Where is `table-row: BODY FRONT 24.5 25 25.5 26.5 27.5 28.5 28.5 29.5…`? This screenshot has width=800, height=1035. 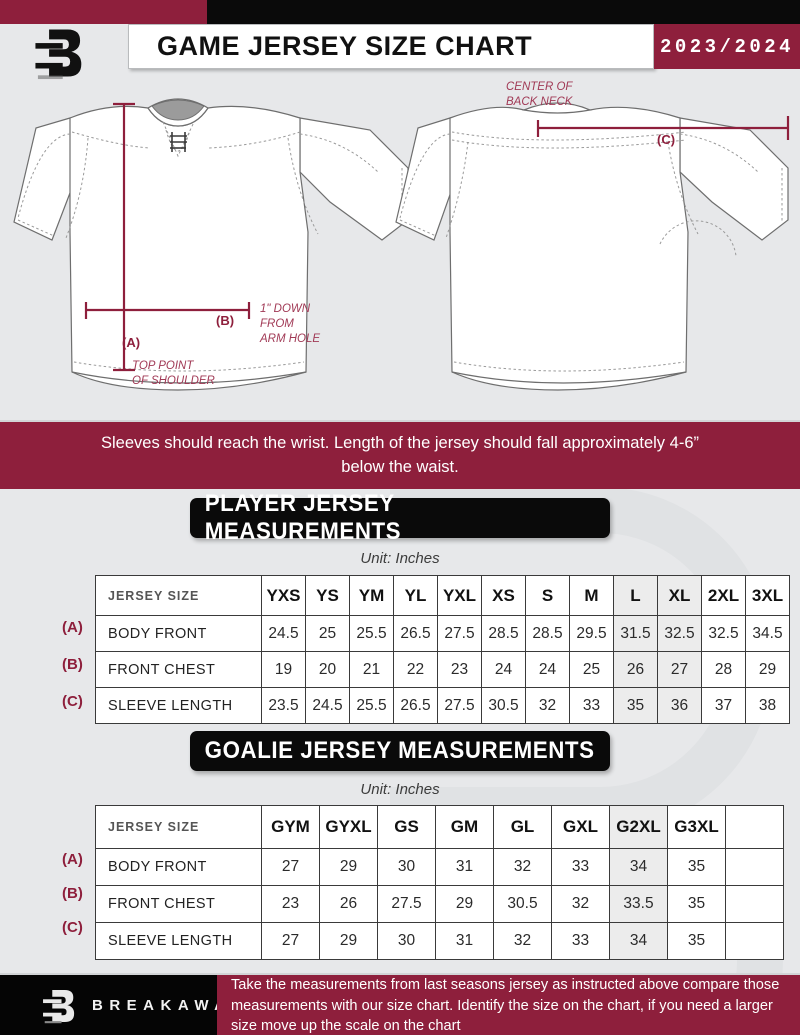 table-row: BODY FRONT 24.5 25 25.5 26.5 27.5 28.5 28.5 29.5… is located at coordinates (442, 633).